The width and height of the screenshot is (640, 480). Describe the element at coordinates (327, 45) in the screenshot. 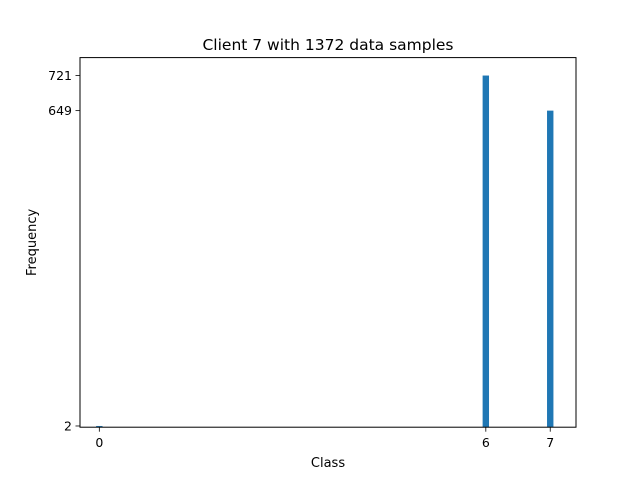

I see `chart-title: Client 7 with 1372 data samples` at that location.